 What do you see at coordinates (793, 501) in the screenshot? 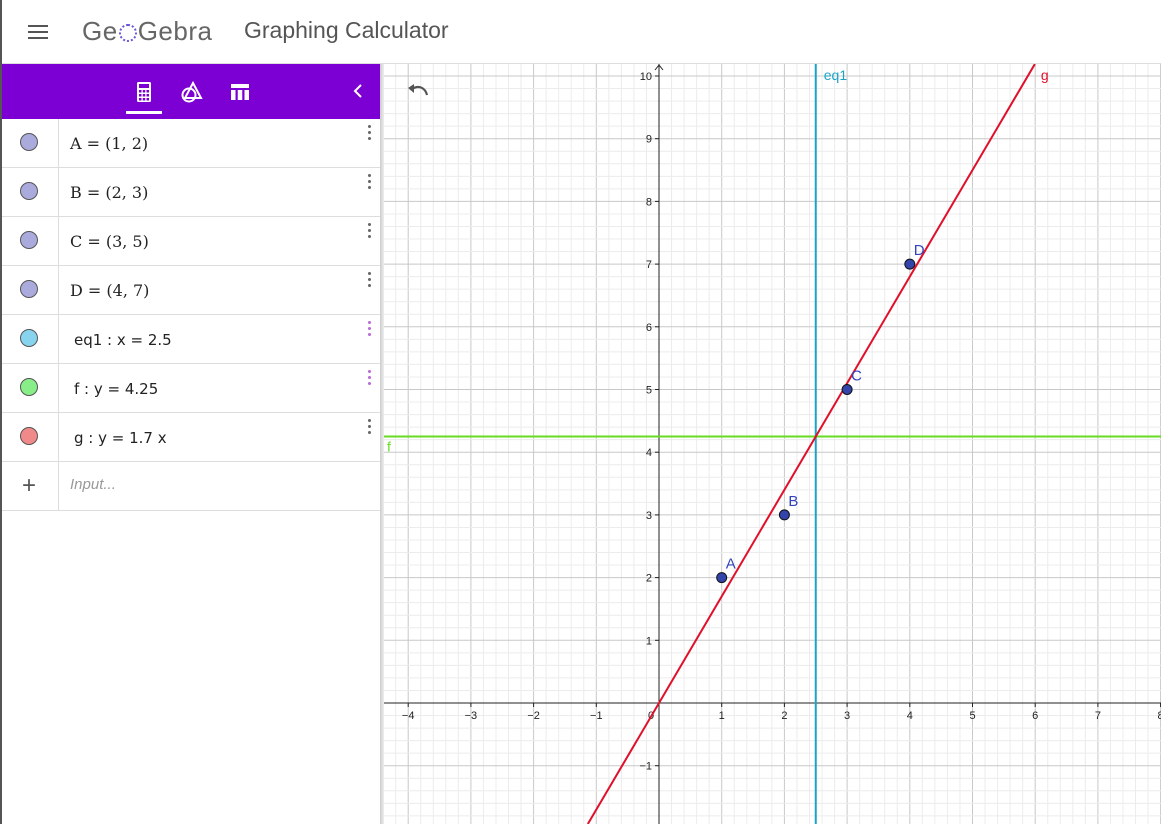
I see `point-label: B` at bounding box center [793, 501].